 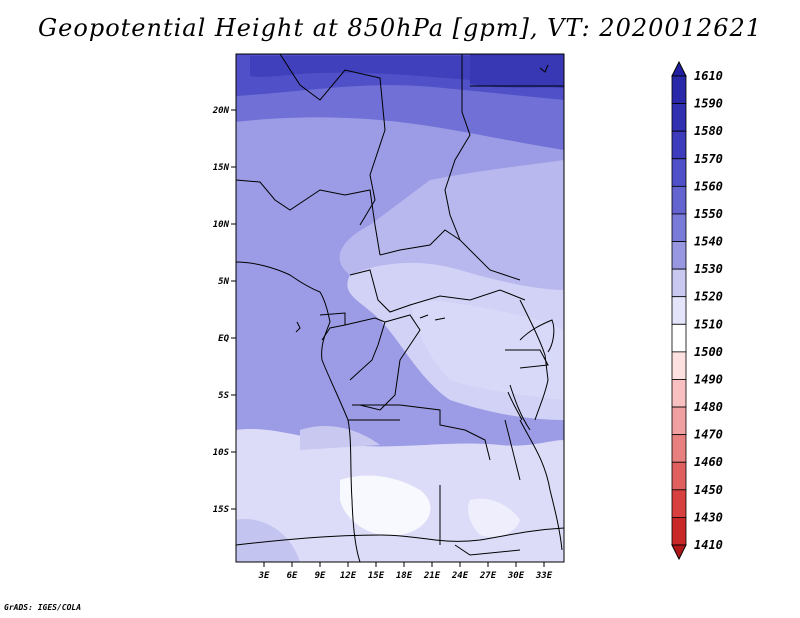 What do you see at coordinates (708, 462) in the screenshot?
I see `colorbar-label: 1460` at bounding box center [708, 462].